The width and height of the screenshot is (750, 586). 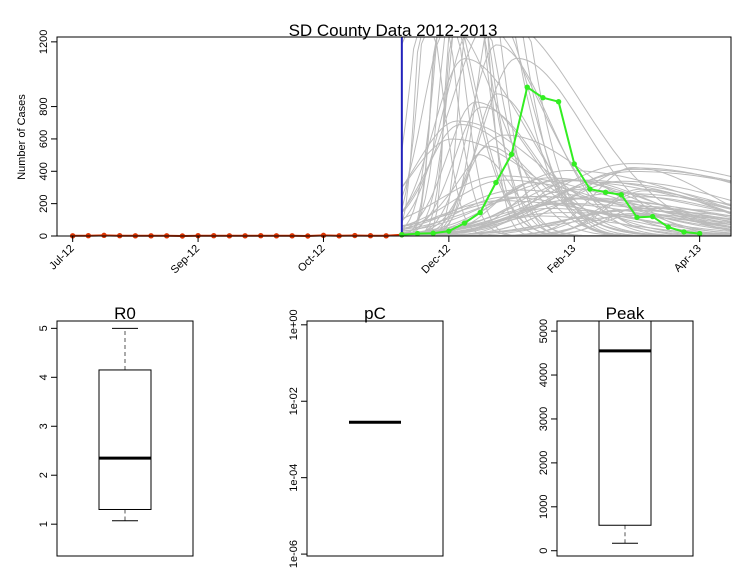 What do you see at coordinates (375, 256) in the screenshot?
I see `x-axis-ticks: Jul-12 Sep-12 Oct-12 Dec-12 Feb-13 Apr-13` at bounding box center [375, 256].